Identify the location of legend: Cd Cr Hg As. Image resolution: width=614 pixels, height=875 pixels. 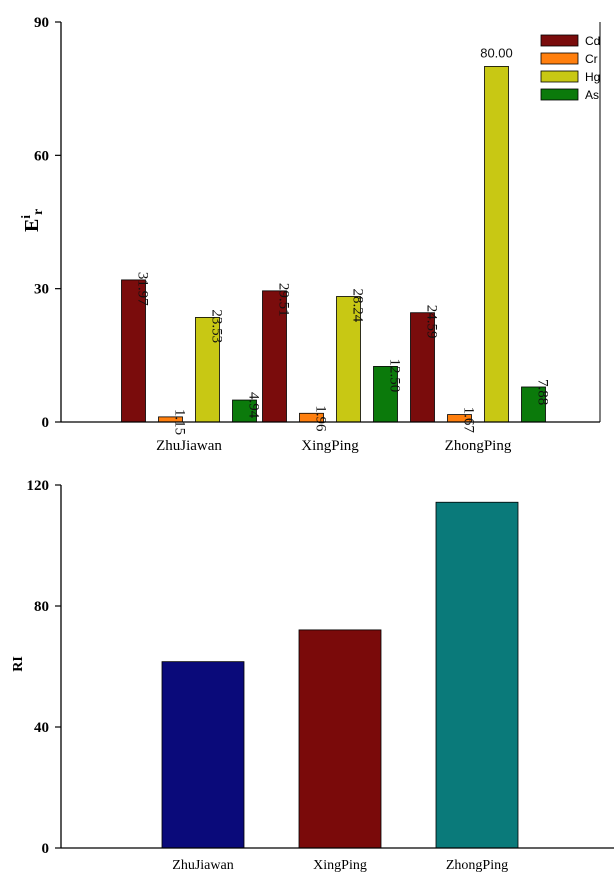
(570, 68).